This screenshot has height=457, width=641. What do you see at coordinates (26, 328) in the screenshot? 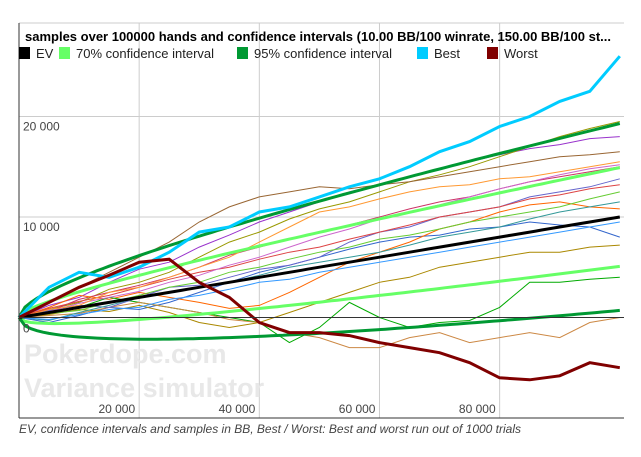
I see `y-tick-label: 0` at bounding box center [26, 328].